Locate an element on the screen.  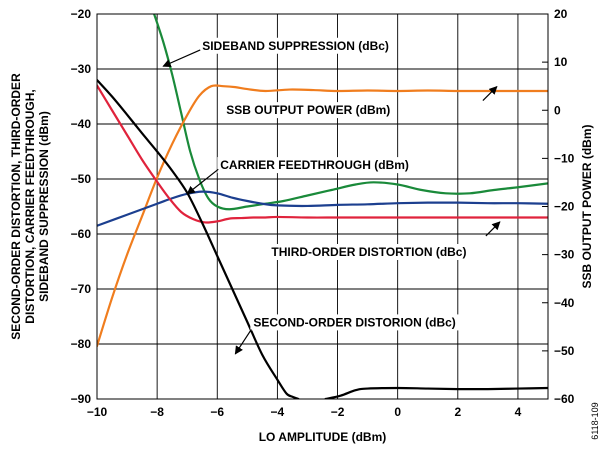
y-left-tick-label: −70 is located at coordinates (81, 289).